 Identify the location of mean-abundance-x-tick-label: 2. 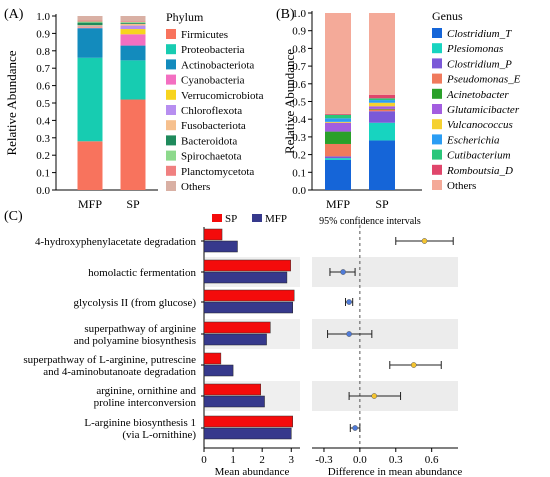
(262, 460).